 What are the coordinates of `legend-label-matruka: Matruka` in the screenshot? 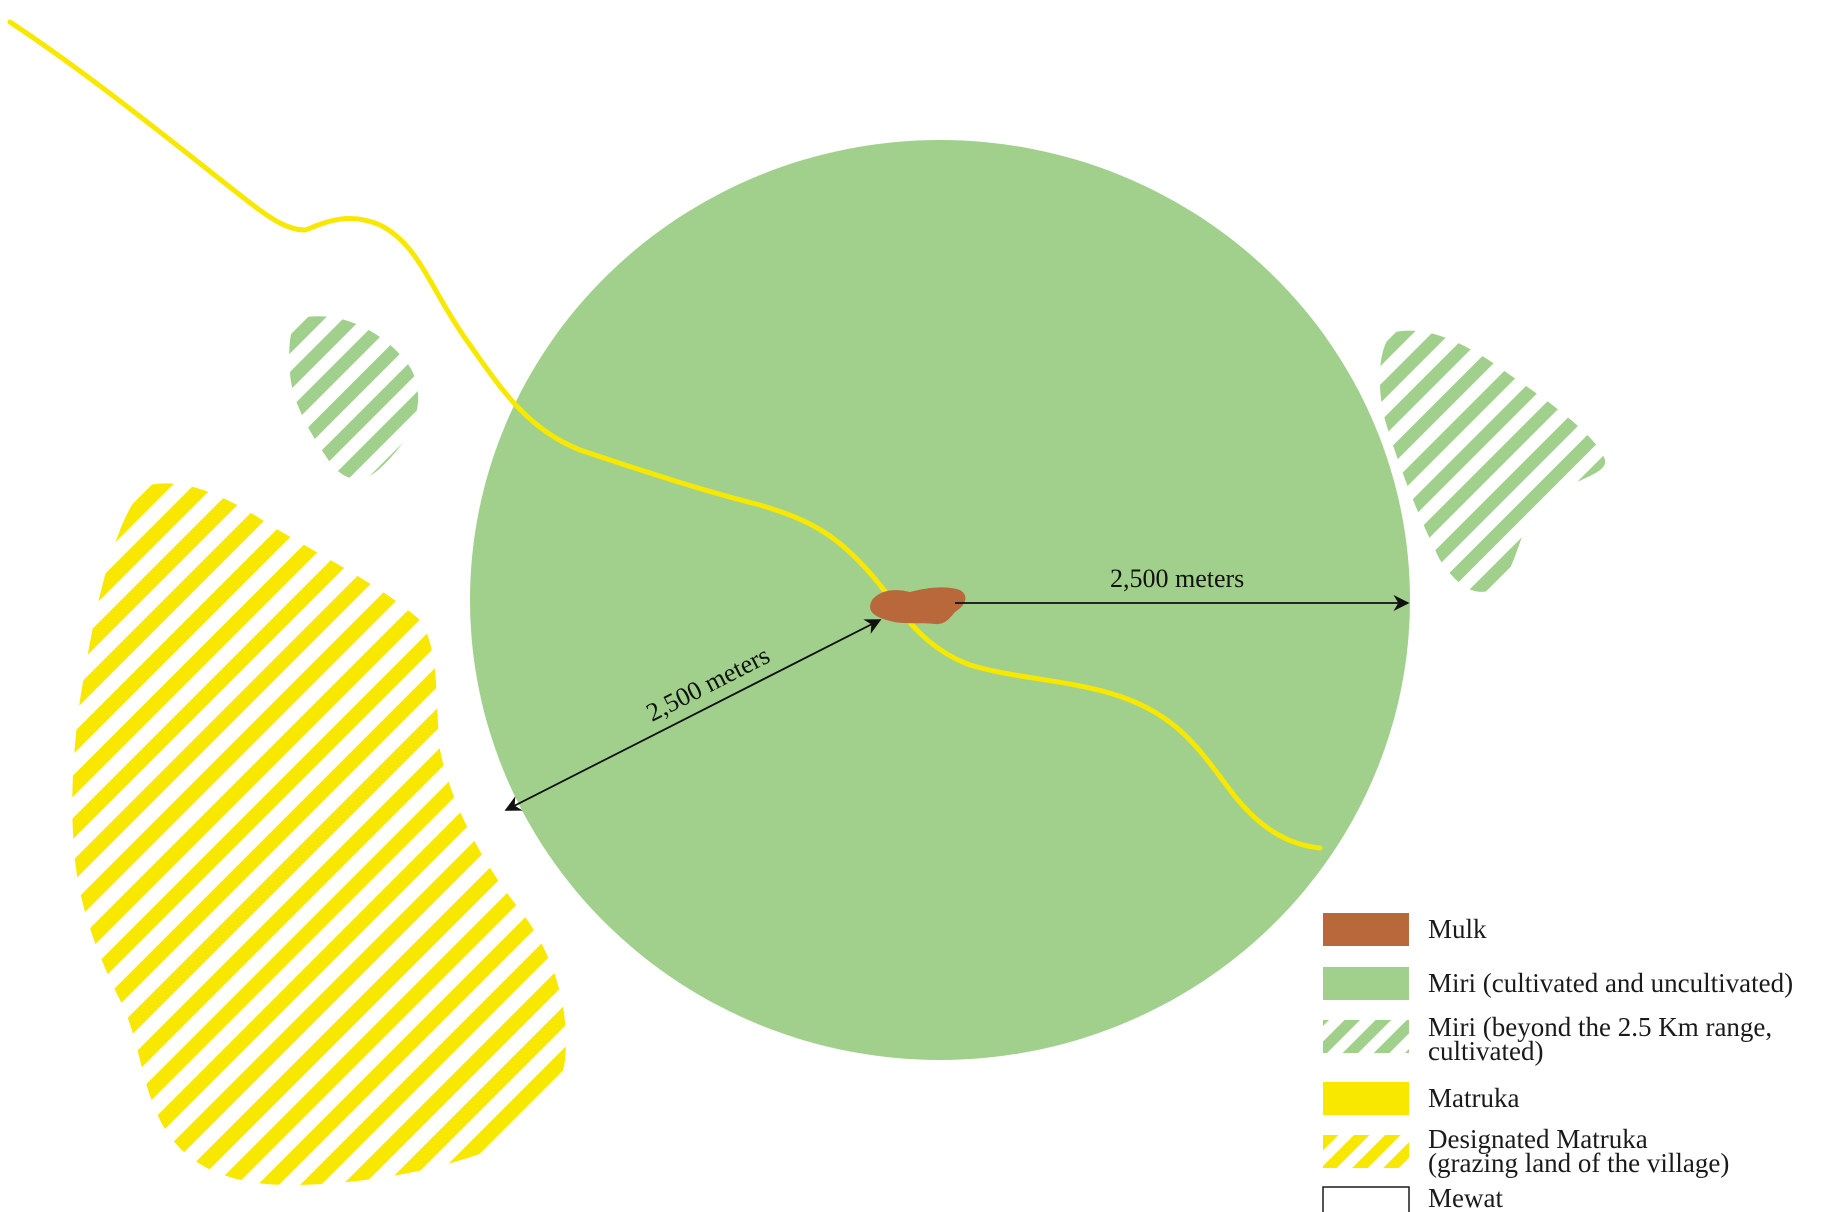 It's located at (1473, 1098).